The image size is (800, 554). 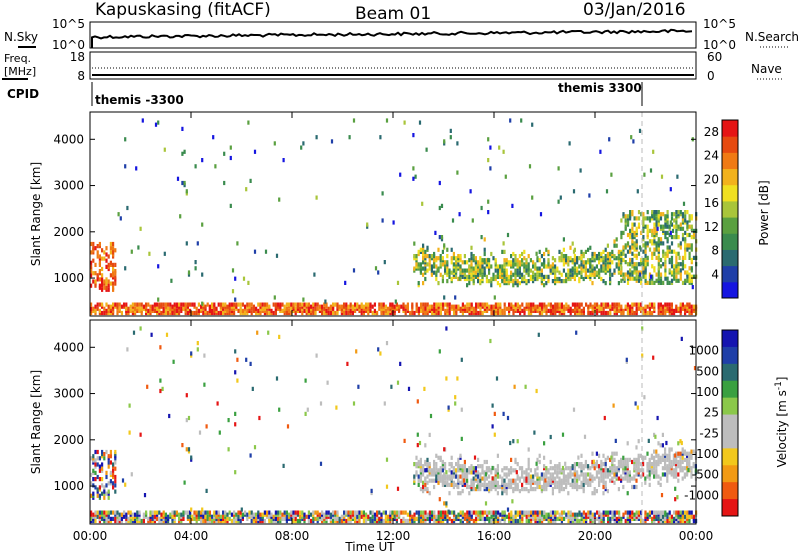 I want to click on power-colorbar-tick: 4, so click(x=715, y=274).